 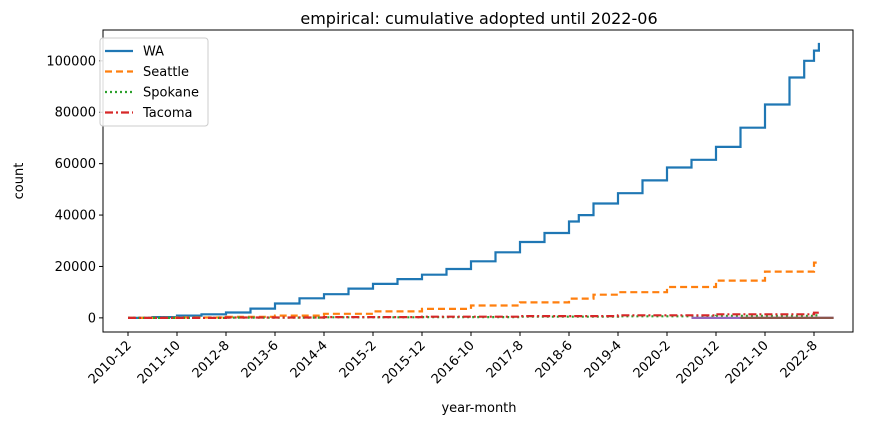 What do you see at coordinates (75, 216) in the screenshot?
I see `y-tick-label: 40000` at bounding box center [75, 216].